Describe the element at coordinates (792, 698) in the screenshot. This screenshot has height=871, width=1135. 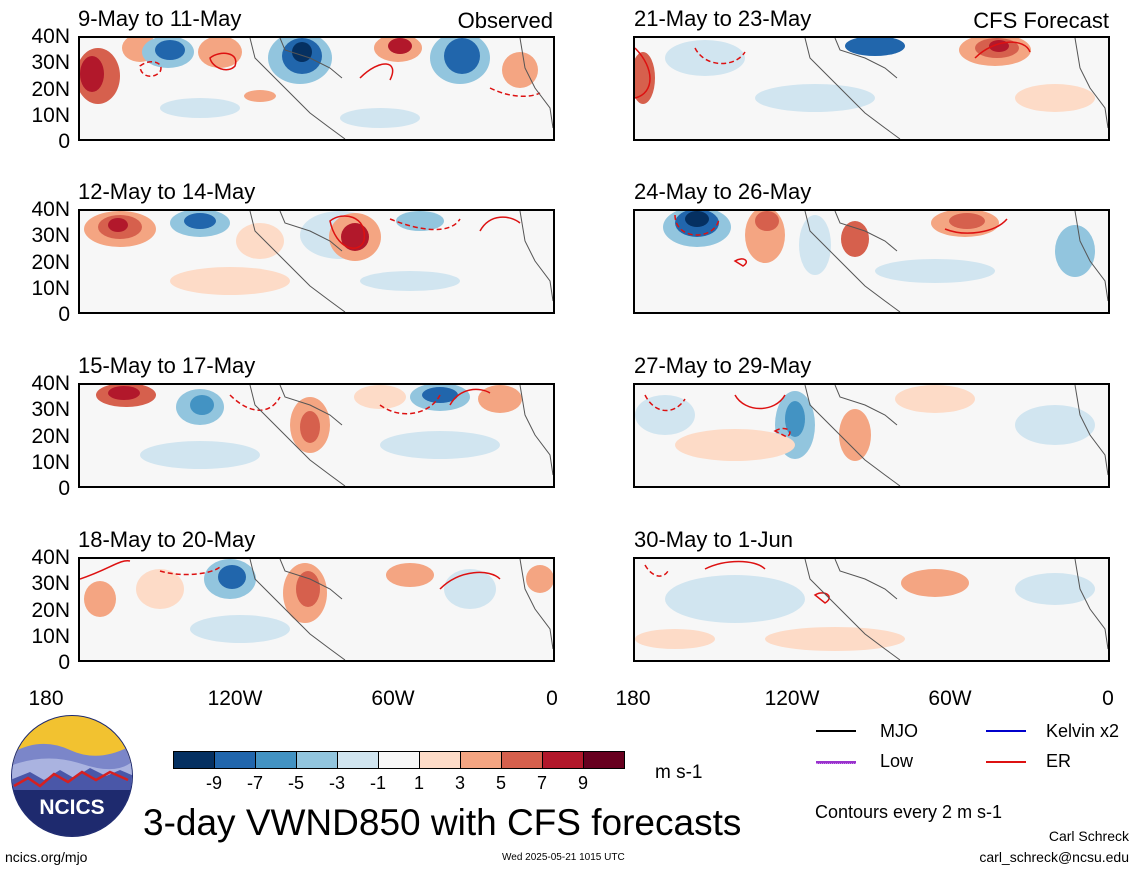
I see `x-tick-120w-right: 120W` at that location.